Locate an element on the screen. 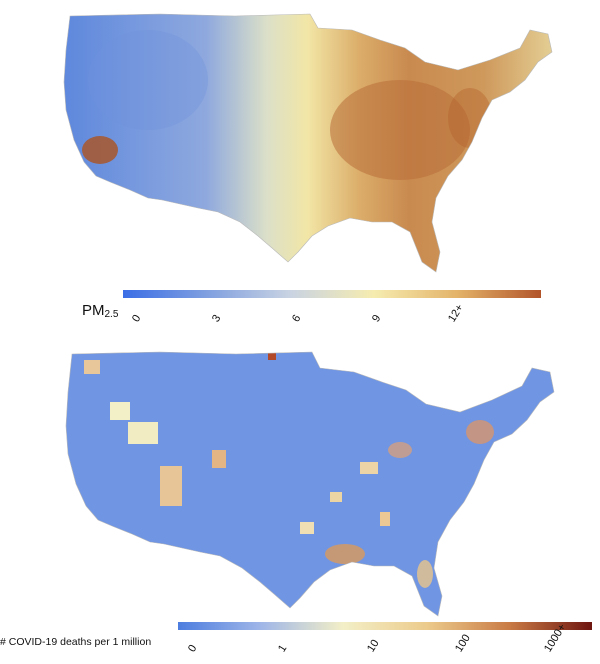 The height and width of the screenshot is (664, 600). covid-county-colorado is located at coordinates (219, 459).